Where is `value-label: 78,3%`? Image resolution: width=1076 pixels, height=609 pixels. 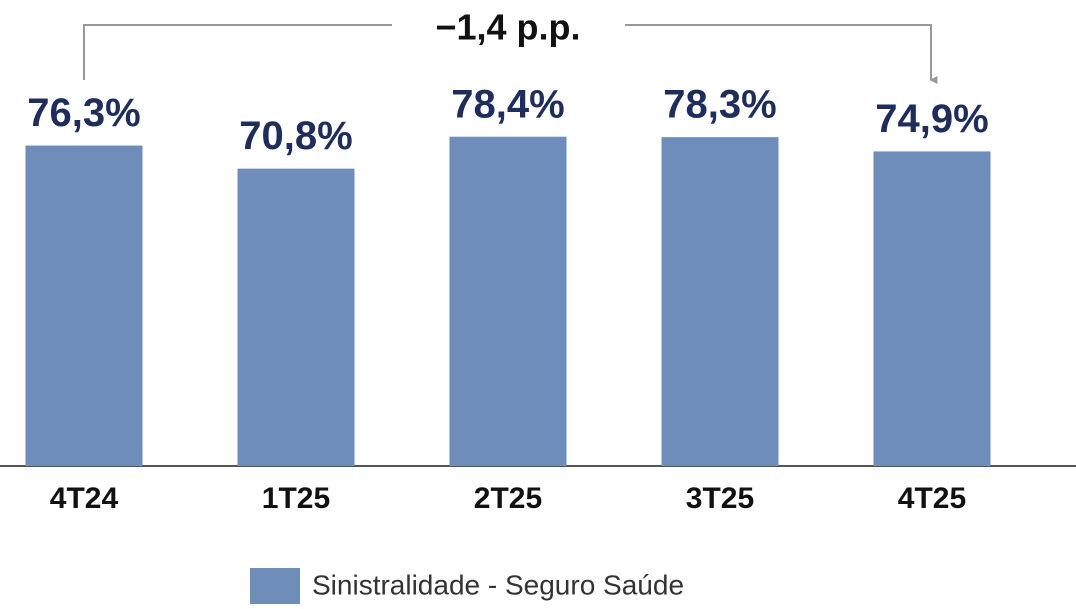
value-label: 78,3% is located at coordinates (719, 105).